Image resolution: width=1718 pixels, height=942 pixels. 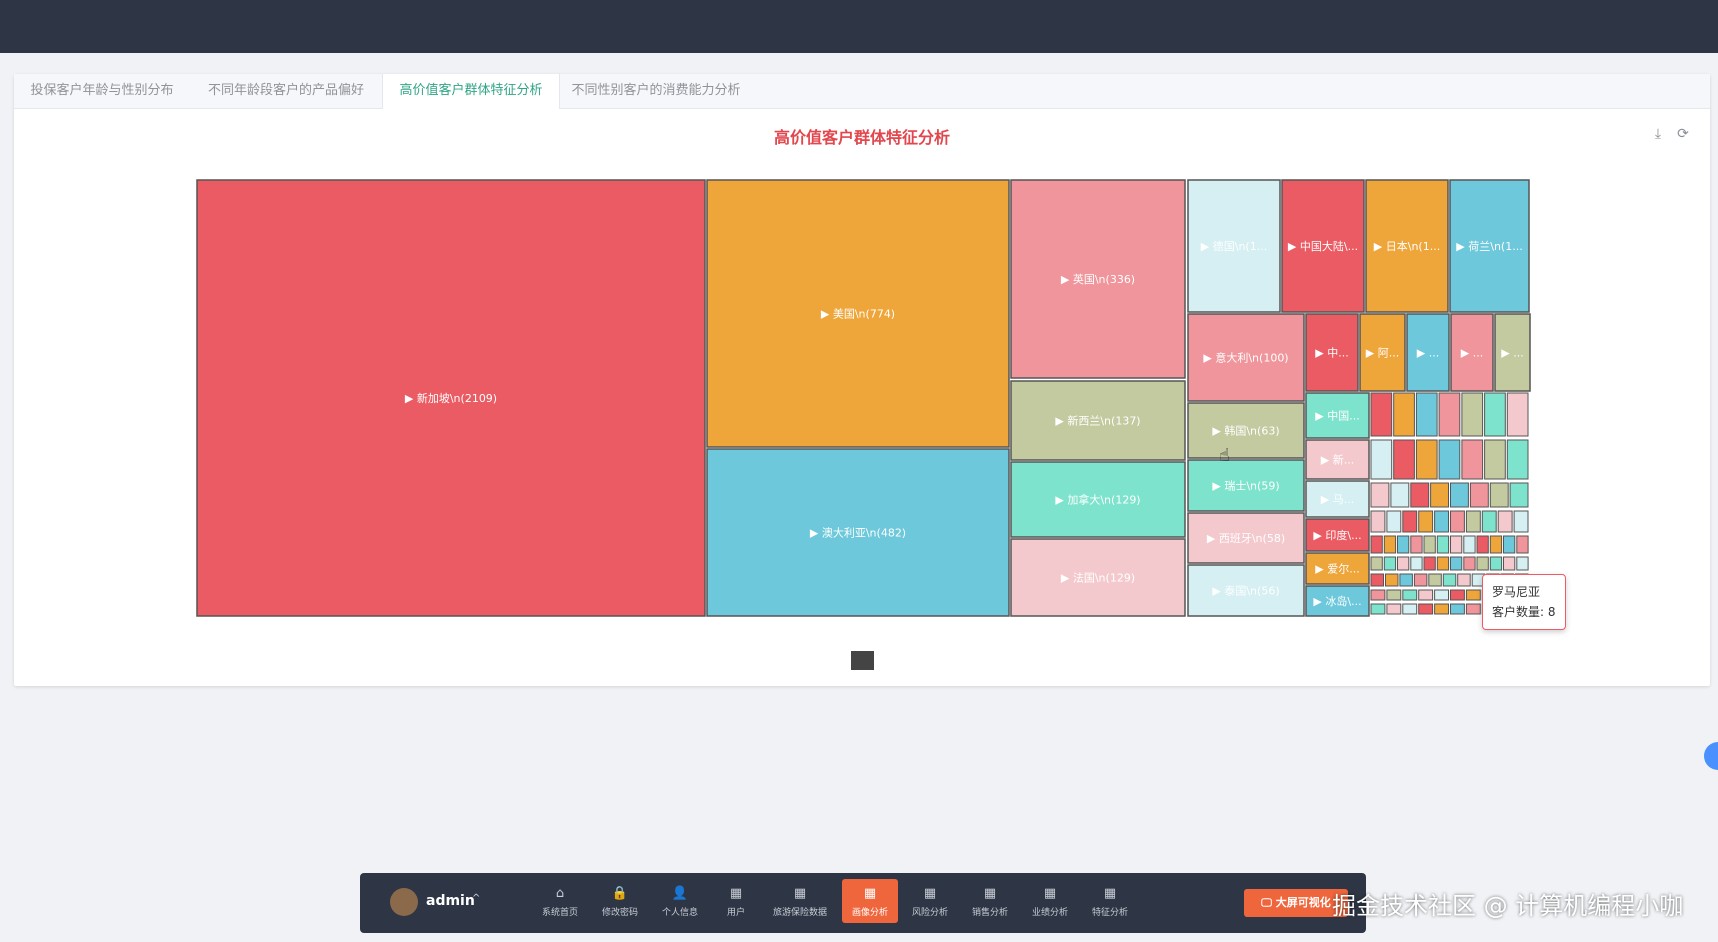 I want to click on treemap-tile: ▶ 泰国\n(56), so click(x=1246, y=590).